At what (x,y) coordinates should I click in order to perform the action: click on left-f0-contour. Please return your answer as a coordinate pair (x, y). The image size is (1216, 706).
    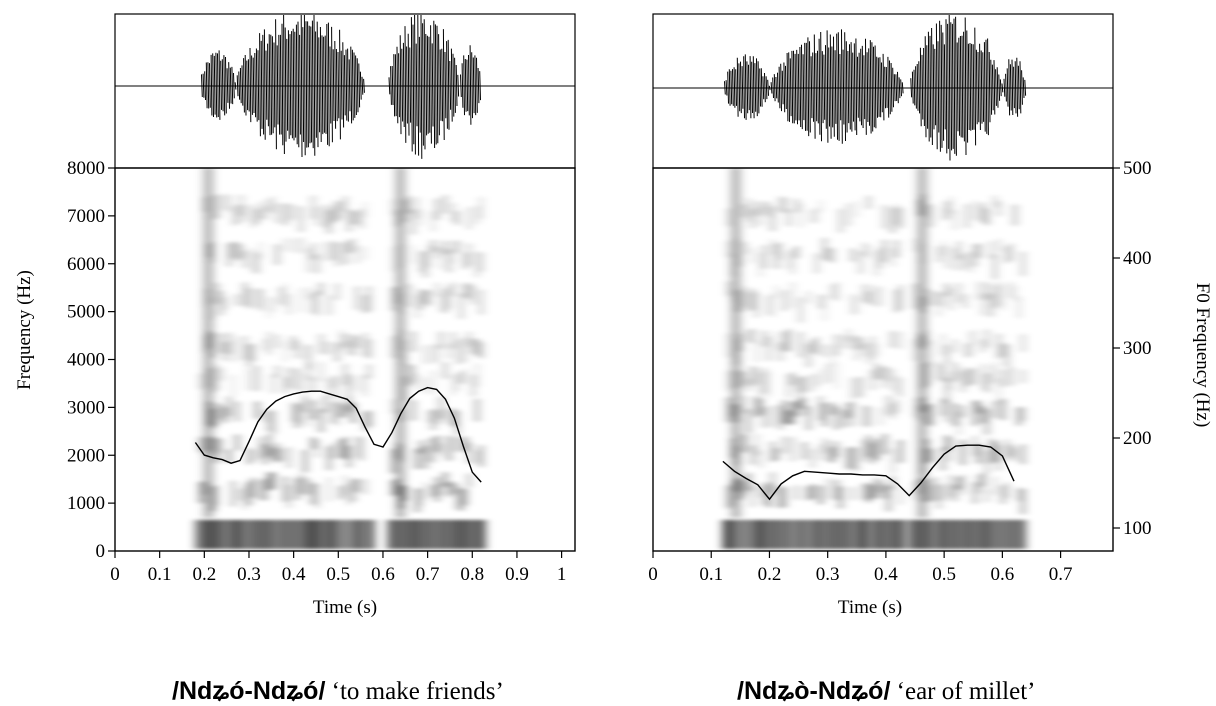
    Looking at the image, I should click on (338, 434).